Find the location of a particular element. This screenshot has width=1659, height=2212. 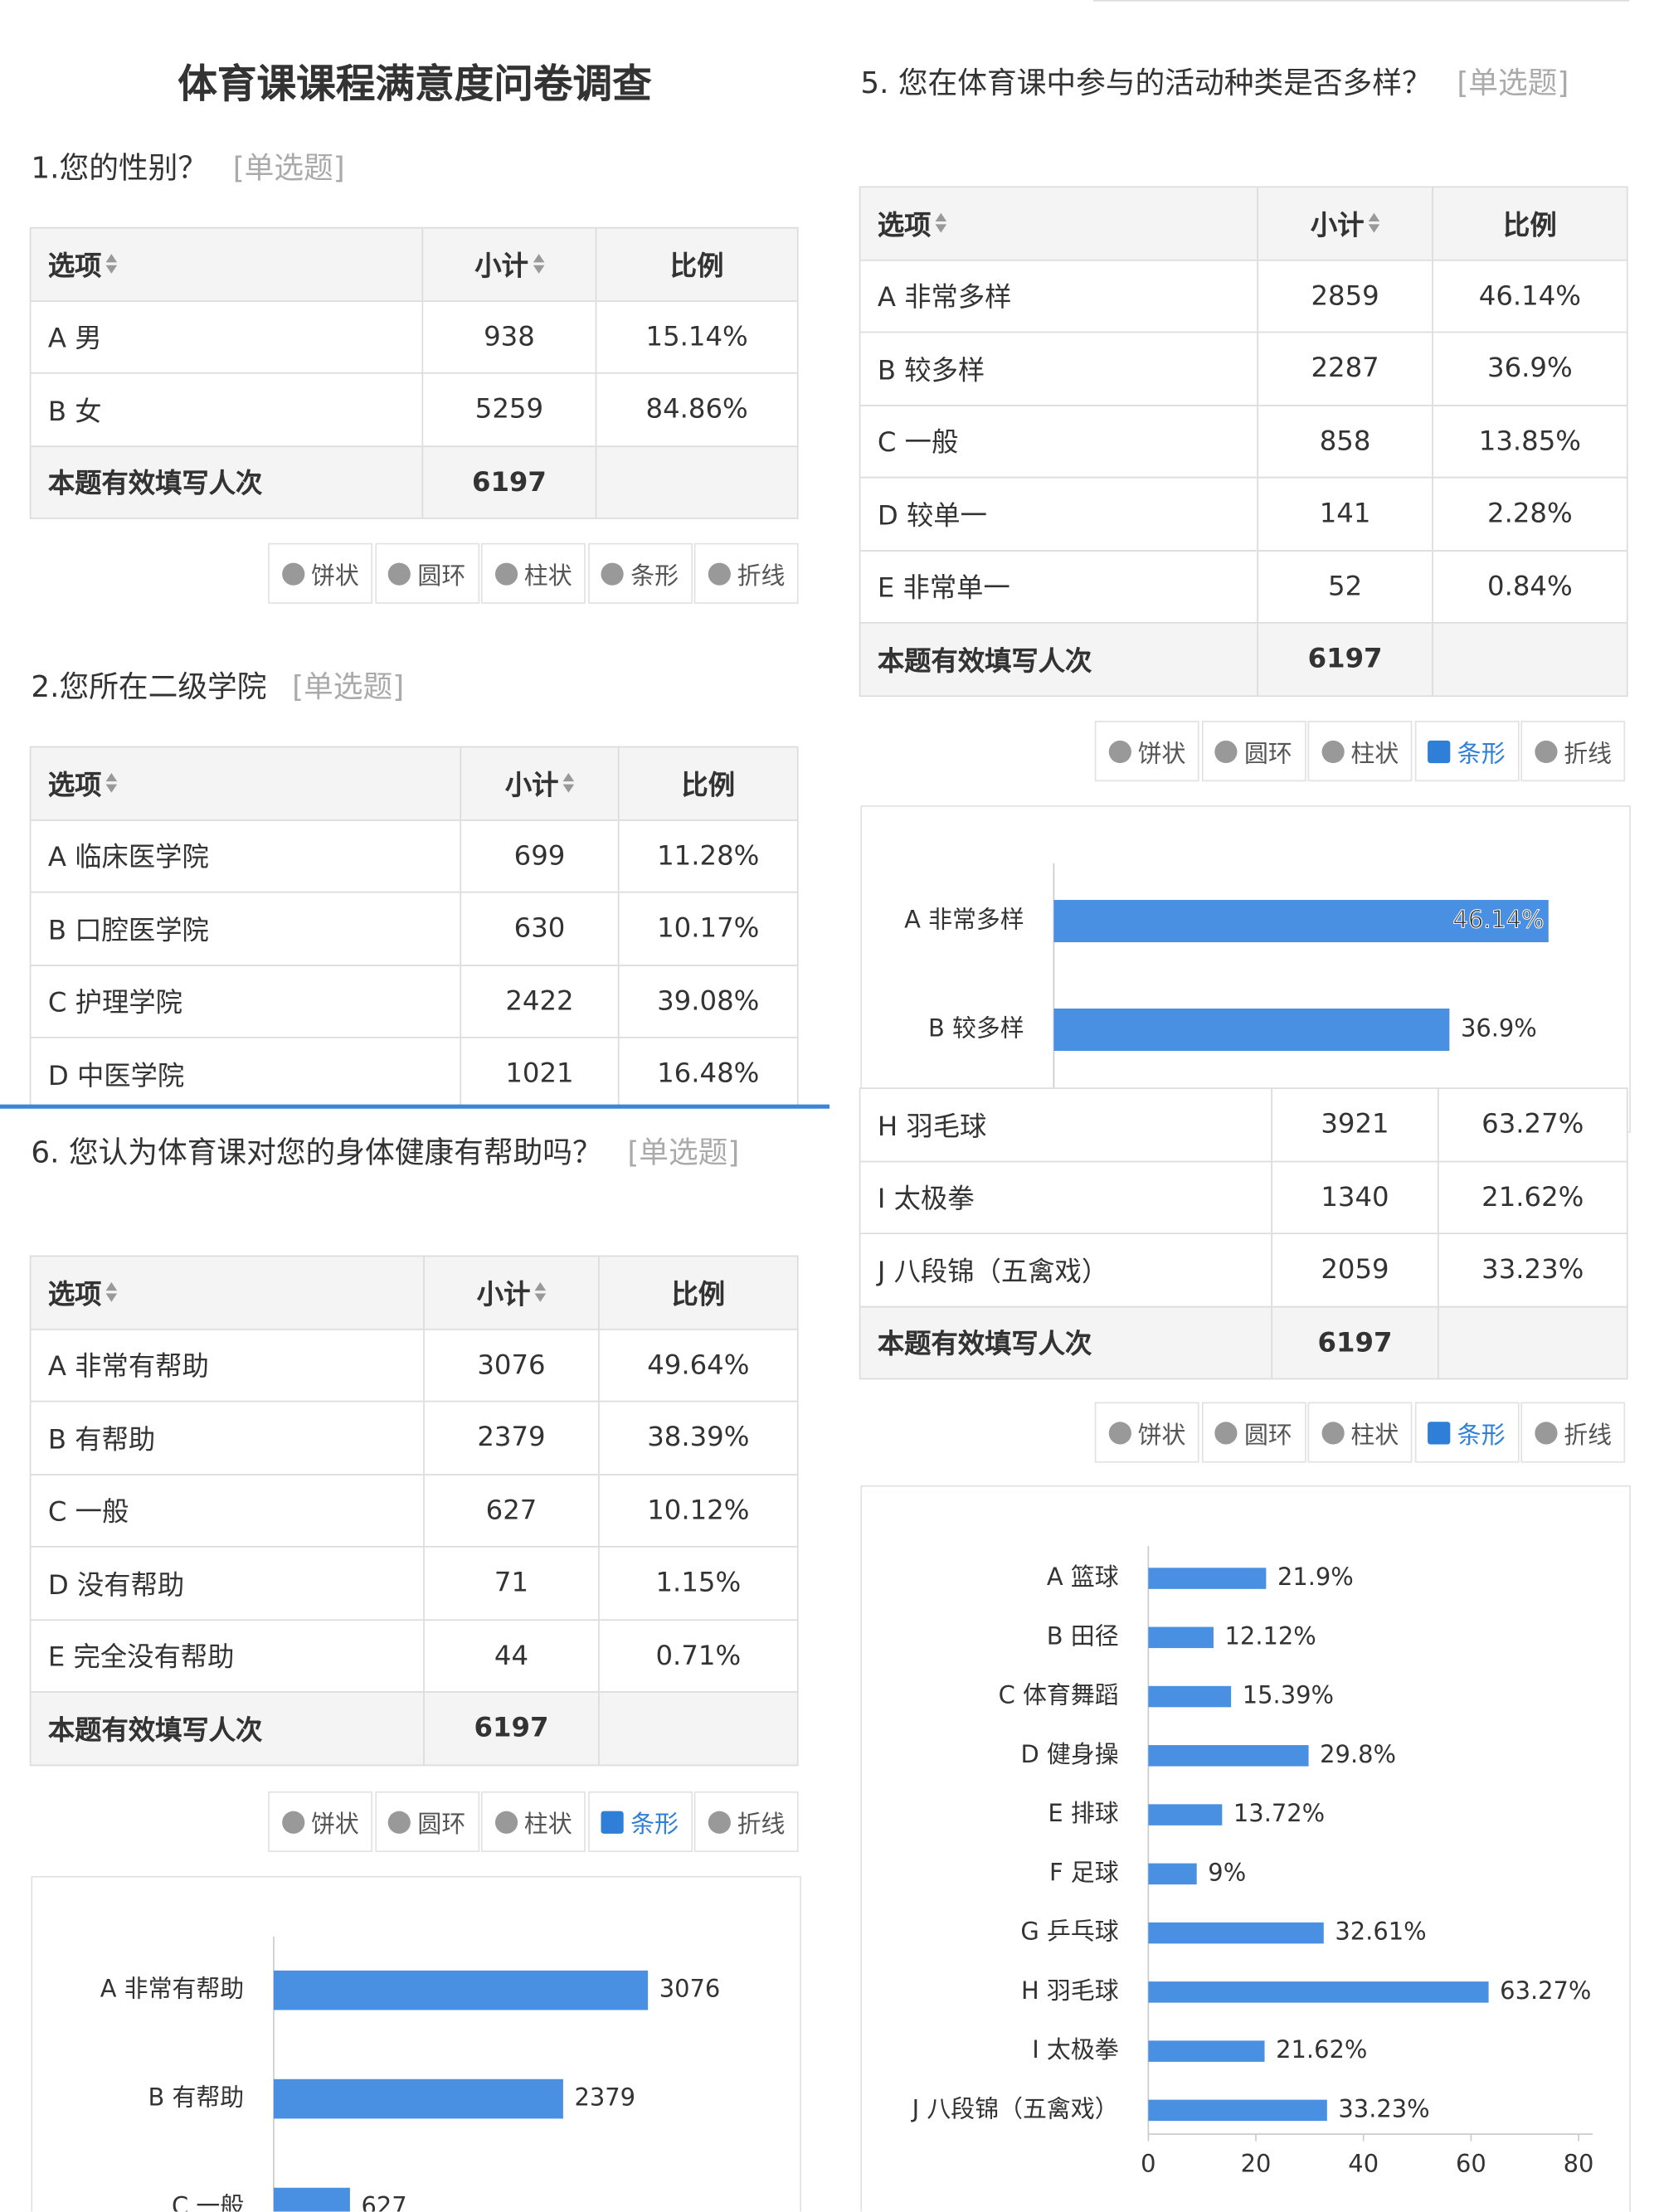

table-cell is located at coordinates (697, 482).